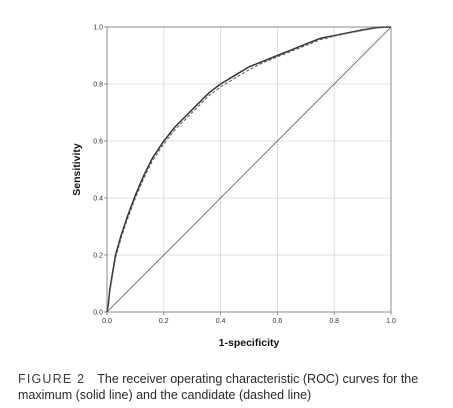 The width and height of the screenshot is (453, 408). I want to click on y-tick-label: 0.4, so click(98, 199).